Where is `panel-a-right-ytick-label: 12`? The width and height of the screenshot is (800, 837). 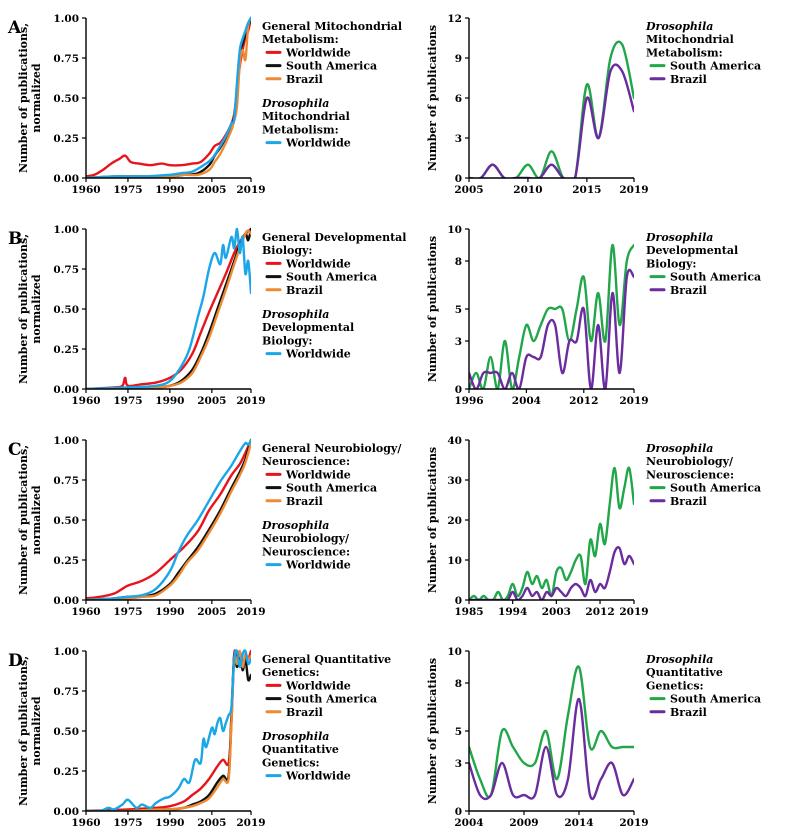
panel-a-right-ytick-label: 12 is located at coordinates (454, 19).